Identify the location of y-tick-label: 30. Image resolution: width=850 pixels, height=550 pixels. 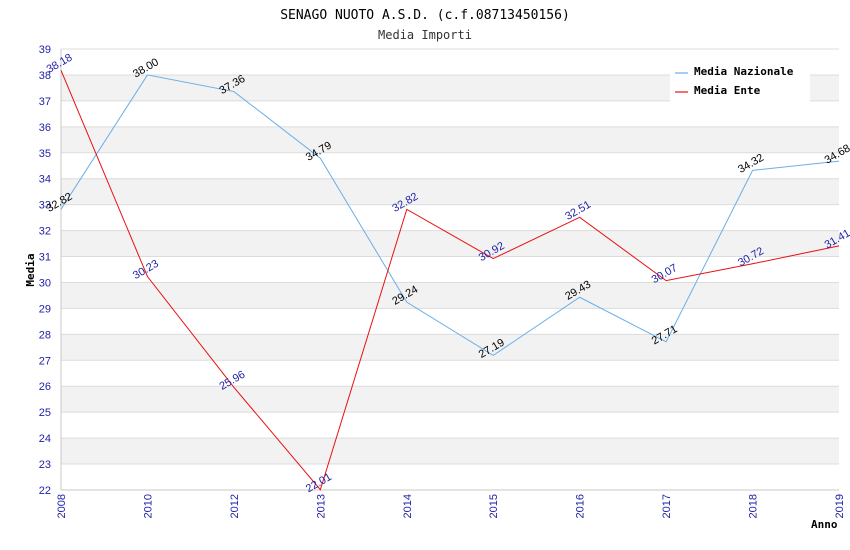
(45, 283).